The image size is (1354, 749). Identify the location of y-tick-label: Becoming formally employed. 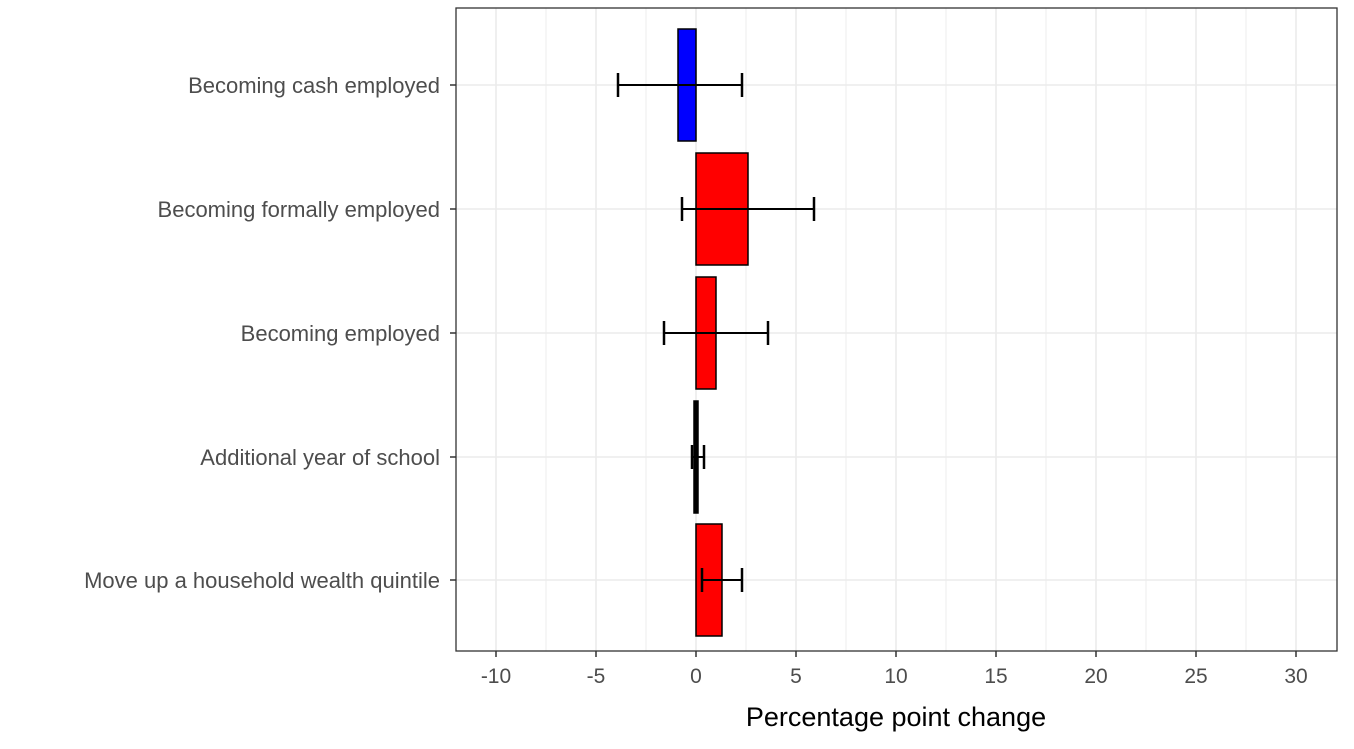
(299, 209).